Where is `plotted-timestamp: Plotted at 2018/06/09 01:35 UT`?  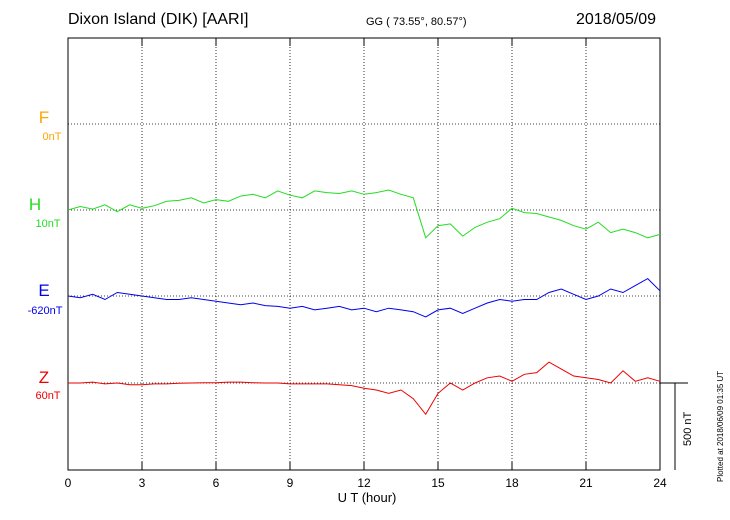
plotted-timestamp: Plotted at 2018/06/09 01:35 UT is located at coordinates (720, 426).